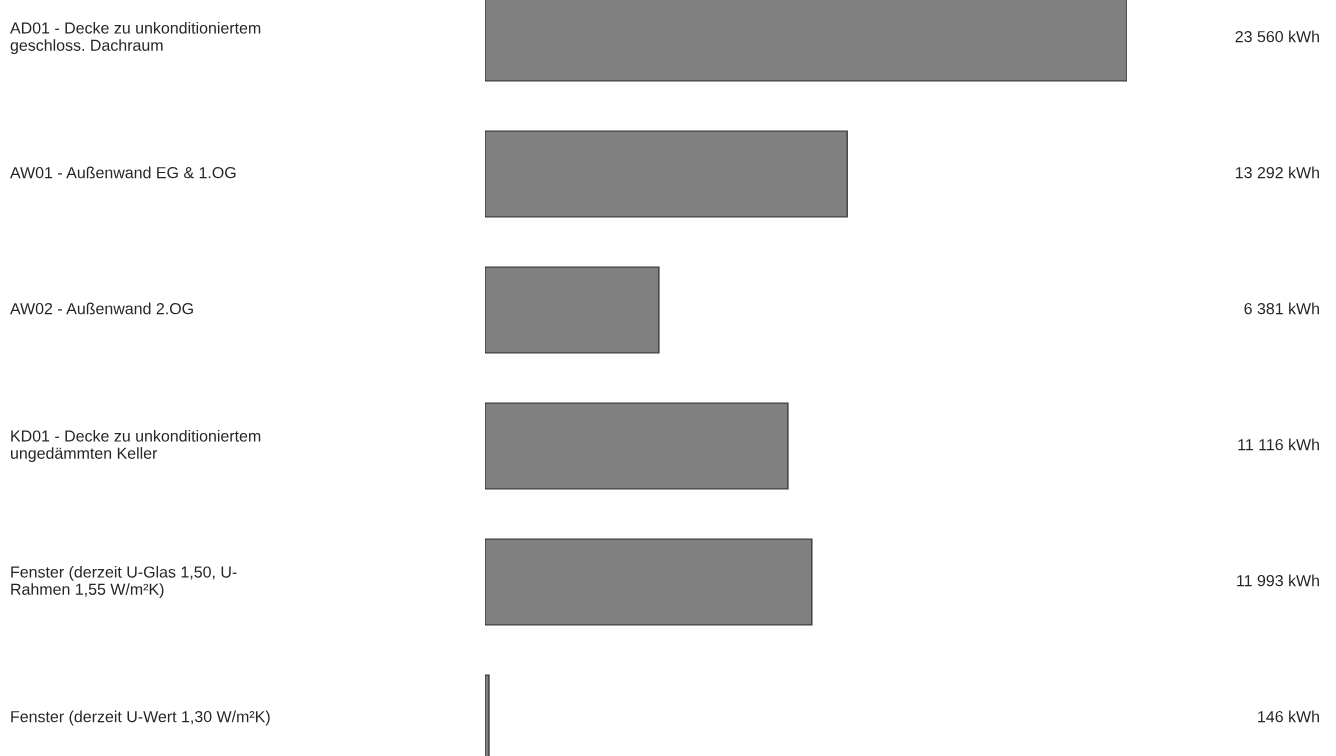 The width and height of the screenshot is (1336, 756). What do you see at coordinates (1277, 172) in the screenshot?
I see `data-label: 13 292 kWh` at bounding box center [1277, 172].